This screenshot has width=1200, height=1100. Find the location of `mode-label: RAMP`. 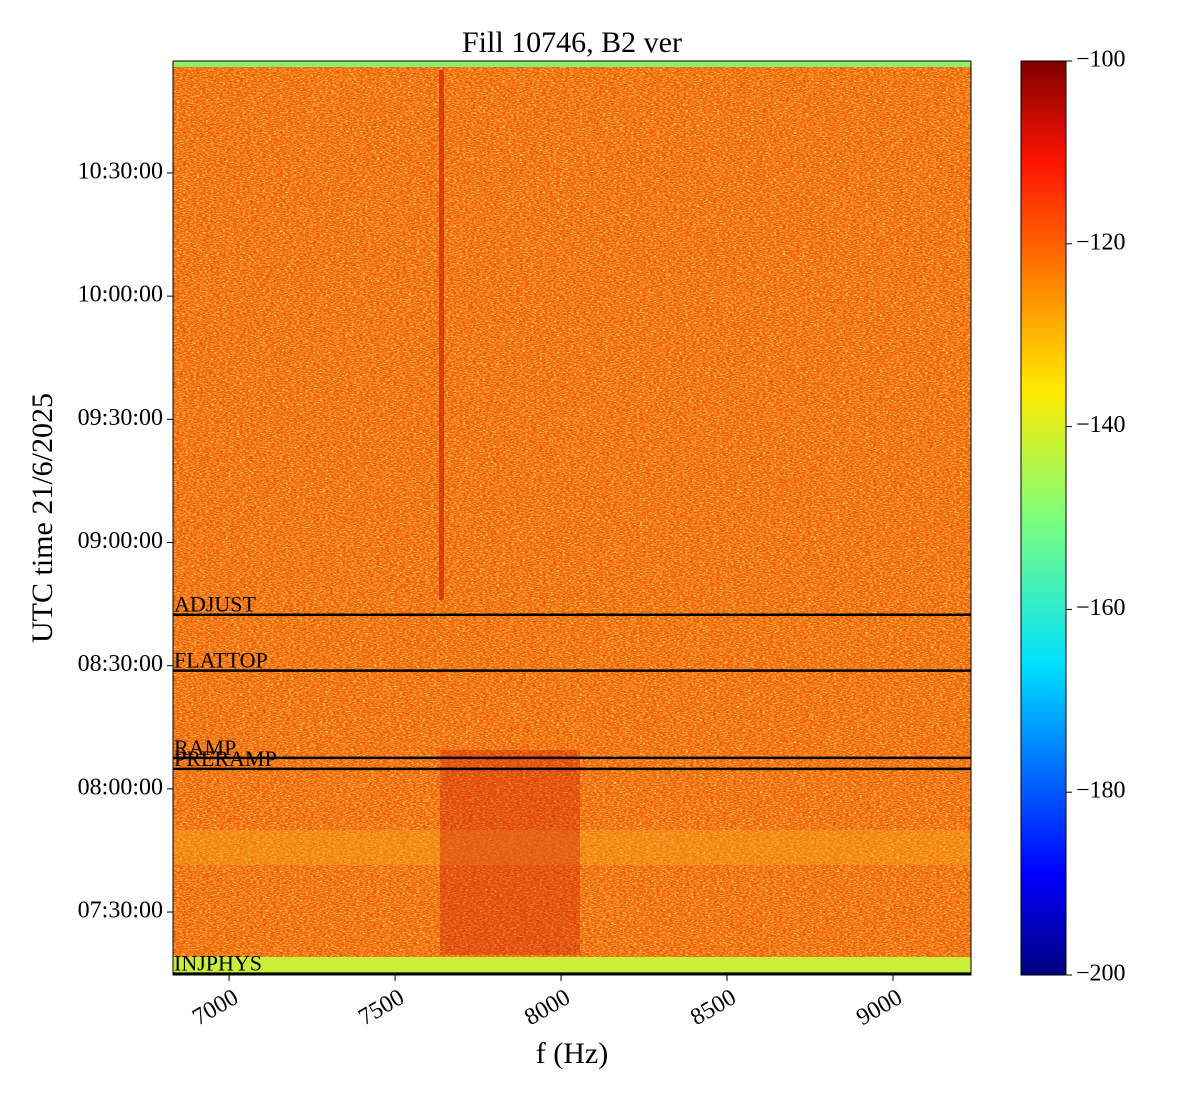

mode-label: RAMP is located at coordinates (205, 747).